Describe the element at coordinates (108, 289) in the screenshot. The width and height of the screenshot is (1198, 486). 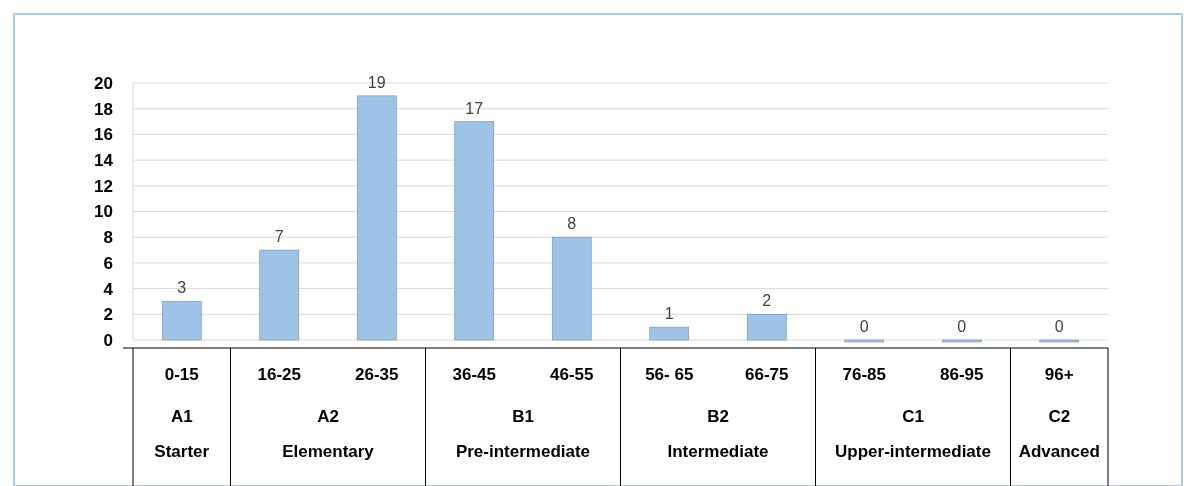
I see `y-tick-label: 4` at that location.